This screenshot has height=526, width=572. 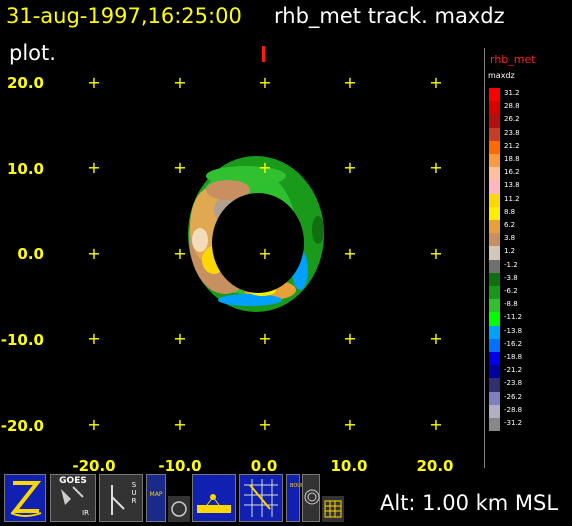 What do you see at coordinates (512, 119) in the screenshot?
I see `legend-level-label: 26.2` at bounding box center [512, 119].